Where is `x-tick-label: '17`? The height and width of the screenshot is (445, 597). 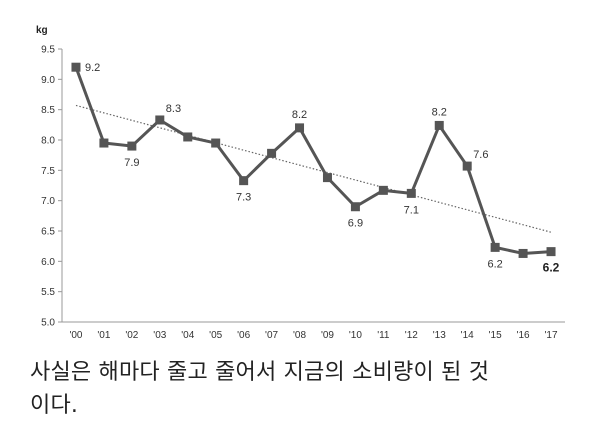 x-tick-label: '17 is located at coordinates (551, 335).